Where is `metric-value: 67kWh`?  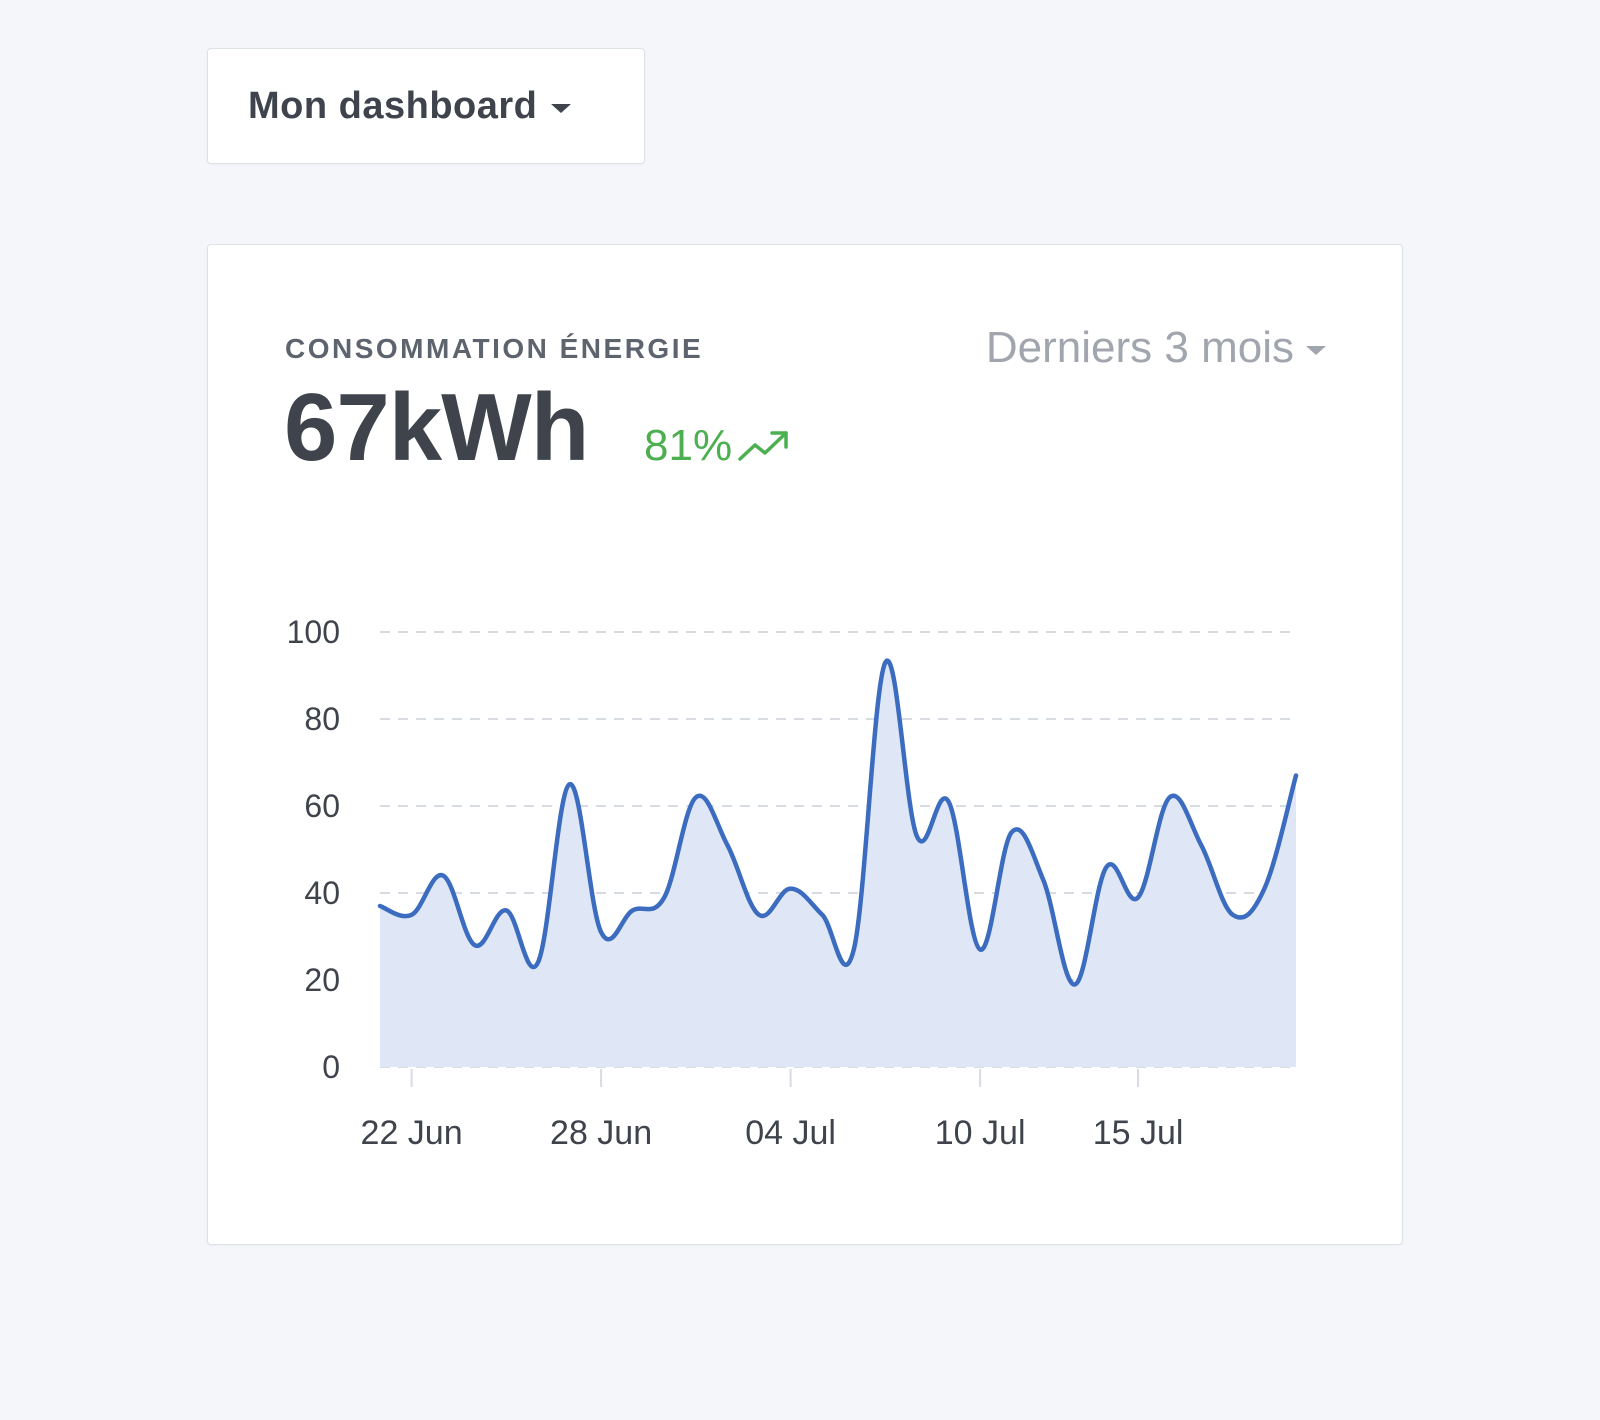
metric-value: 67kWh is located at coordinates (436, 427).